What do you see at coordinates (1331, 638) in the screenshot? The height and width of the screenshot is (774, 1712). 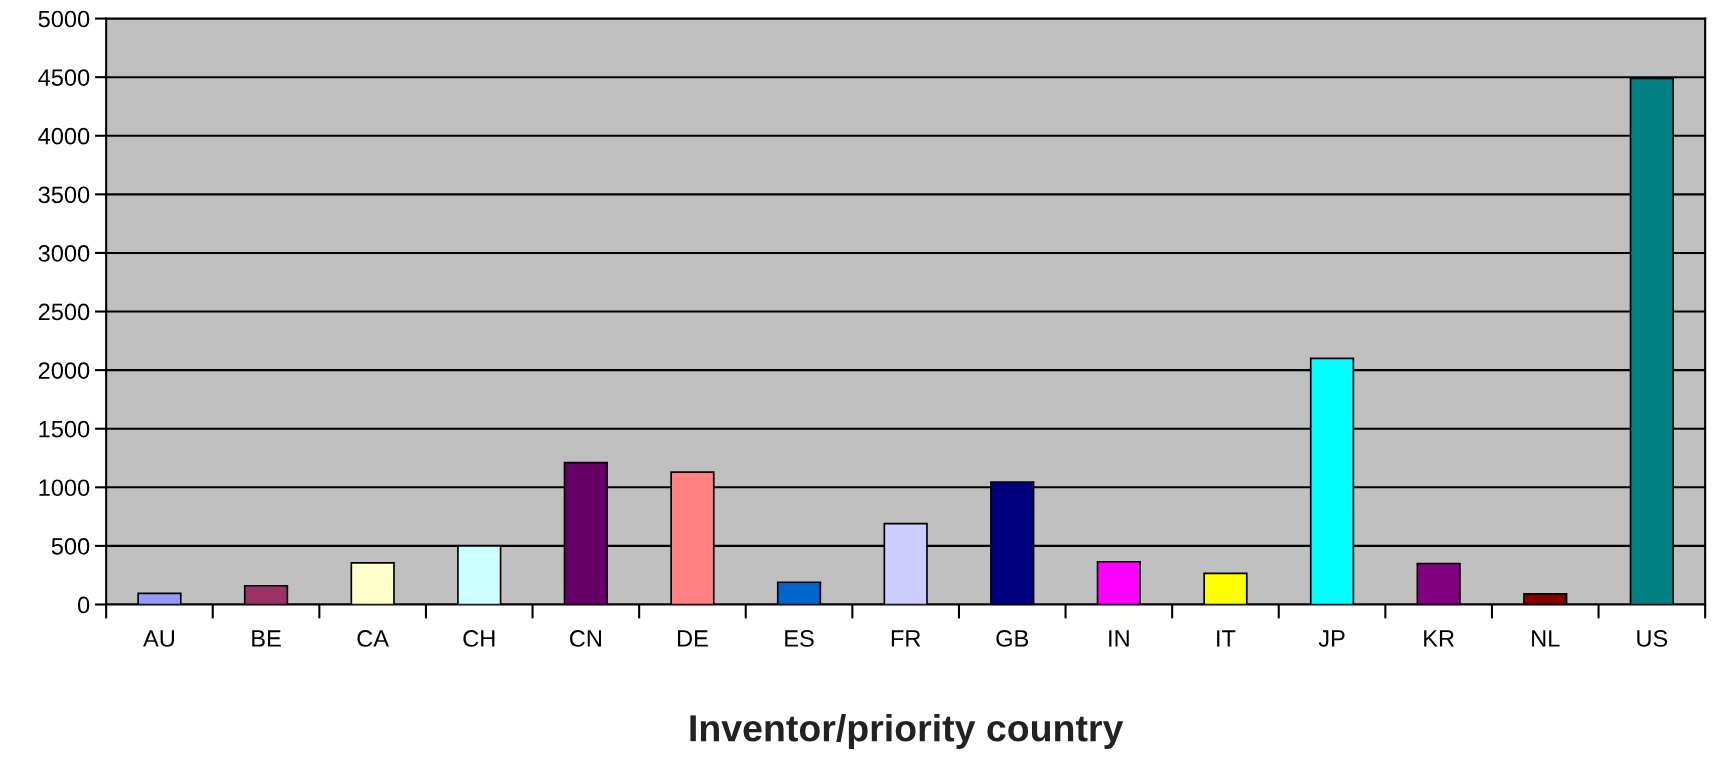 I see `x-tick-label: JP` at bounding box center [1331, 638].